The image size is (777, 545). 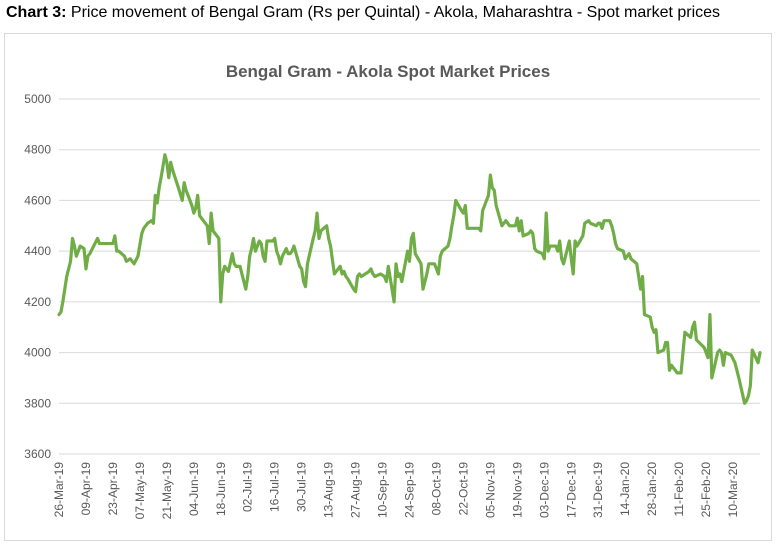 I want to click on x-tick-label: 02-Jul-19, so click(x=248, y=487).